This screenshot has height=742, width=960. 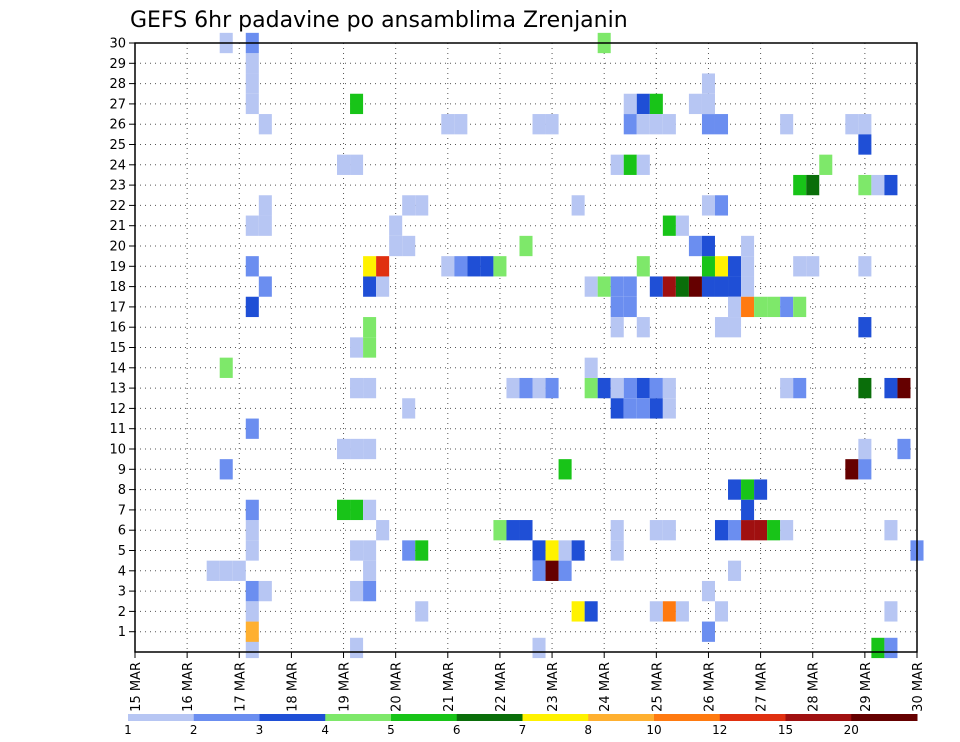 What do you see at coordinates (240, 687) in the screenshot?
I see `x-tick-label: 17 MAR` at bounding box center [240, 687].